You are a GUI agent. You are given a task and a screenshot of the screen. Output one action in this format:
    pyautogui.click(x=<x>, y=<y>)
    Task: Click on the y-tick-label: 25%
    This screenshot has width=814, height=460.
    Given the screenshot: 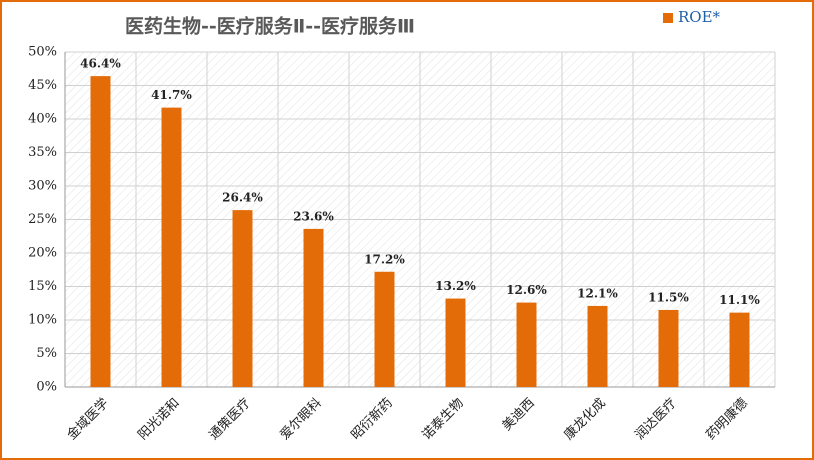 What is the action you would take?
    pyautogui.click(x=42, y=219)
    